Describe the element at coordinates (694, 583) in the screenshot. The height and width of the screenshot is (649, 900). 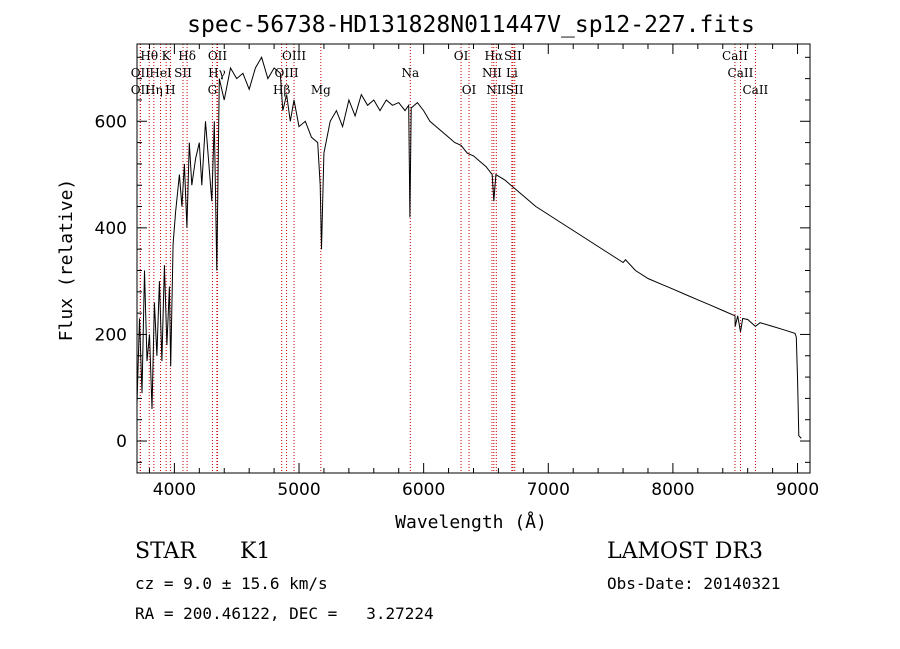
I see `observation-date: Obs-Date: 20140321` at that location.